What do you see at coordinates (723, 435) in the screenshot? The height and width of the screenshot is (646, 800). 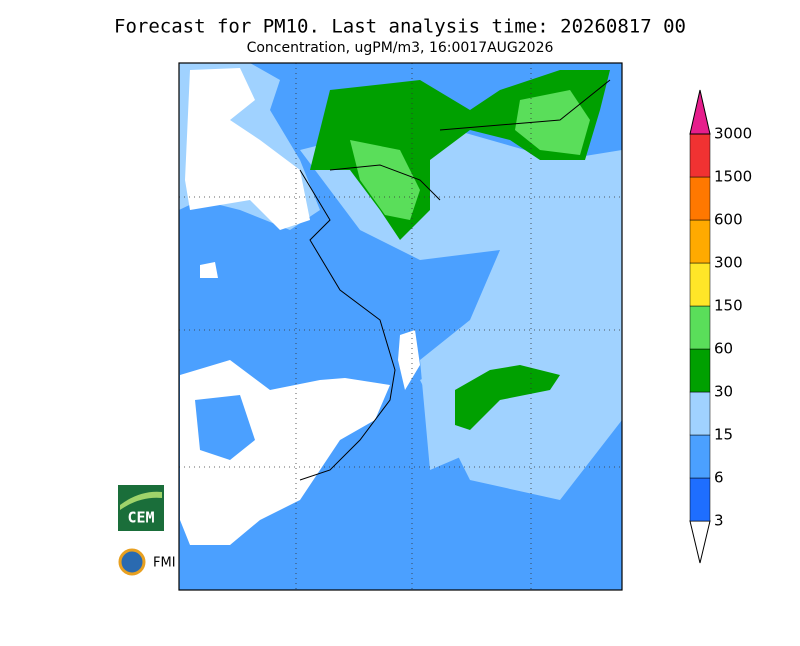 I see `colorbar-label: 15` at bounding box center [723, 435].